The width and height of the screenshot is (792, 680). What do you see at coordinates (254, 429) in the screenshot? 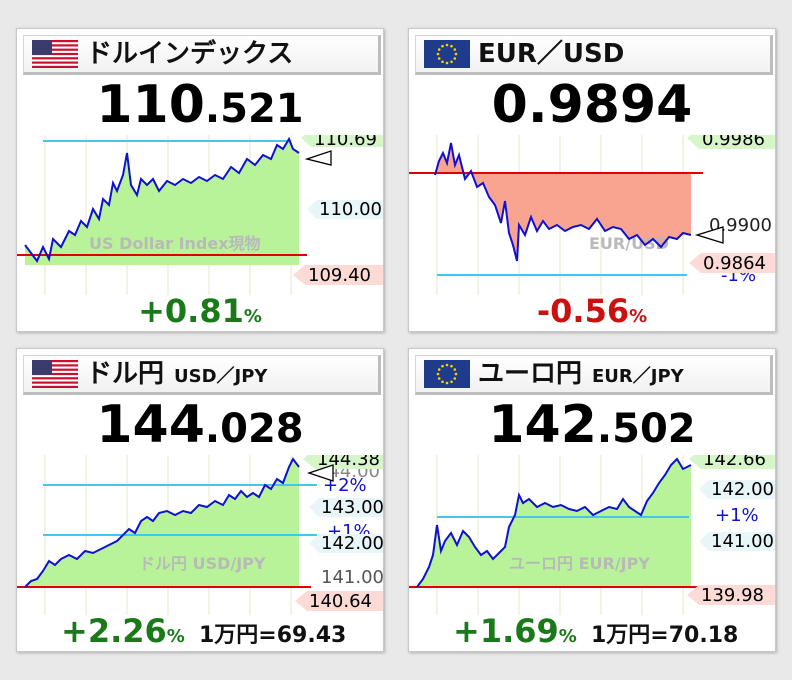
I see `price-decimal: .028` at bounding box center [254, 429].